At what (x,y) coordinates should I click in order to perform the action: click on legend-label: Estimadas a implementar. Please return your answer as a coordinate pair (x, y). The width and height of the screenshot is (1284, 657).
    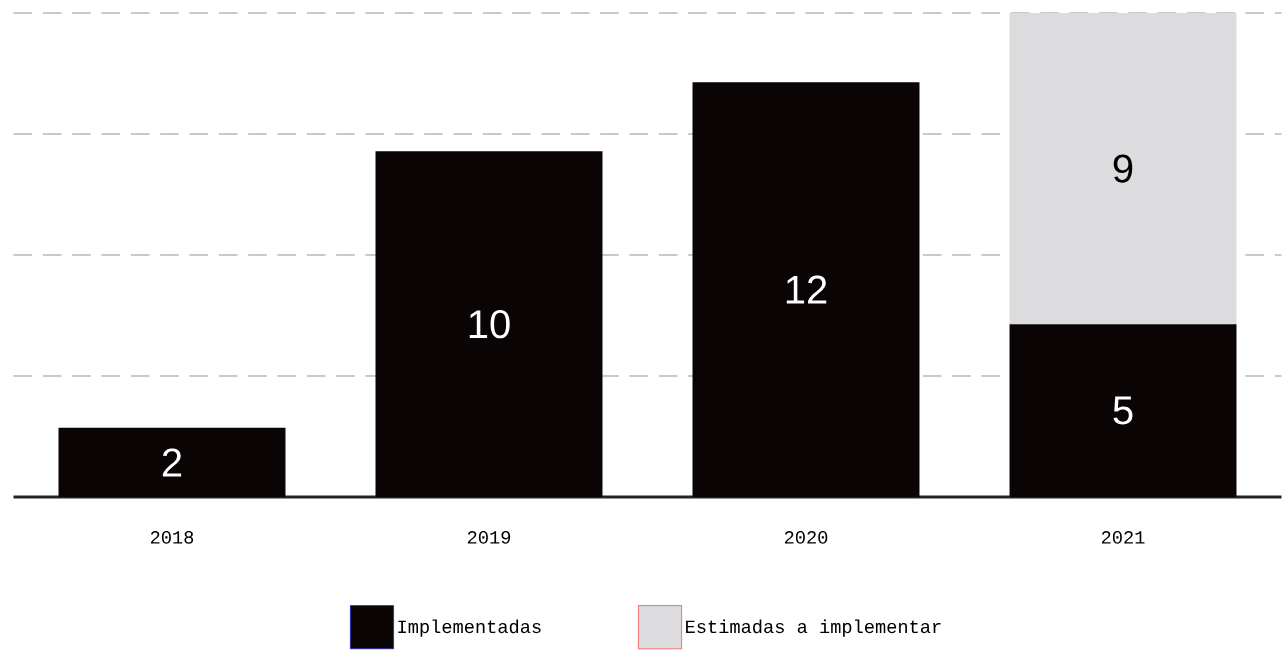
    Looking at the image, I should click on (813, 628).